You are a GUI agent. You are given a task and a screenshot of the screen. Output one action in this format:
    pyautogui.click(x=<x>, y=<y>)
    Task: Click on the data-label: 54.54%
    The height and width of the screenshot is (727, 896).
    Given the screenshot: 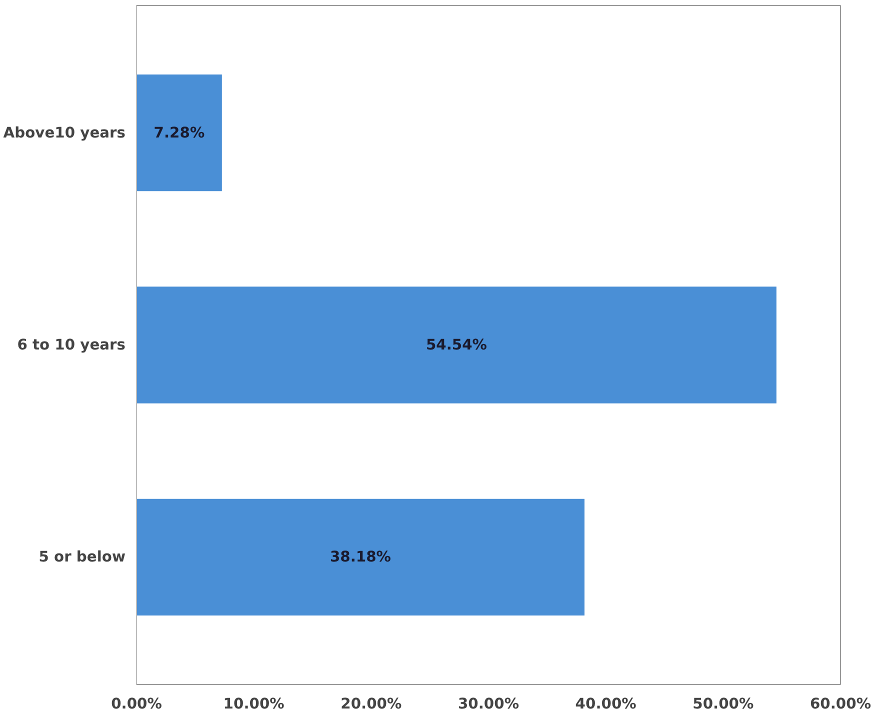 What is the action you would take?
    pyautogui.click(x=457, y=345)
    